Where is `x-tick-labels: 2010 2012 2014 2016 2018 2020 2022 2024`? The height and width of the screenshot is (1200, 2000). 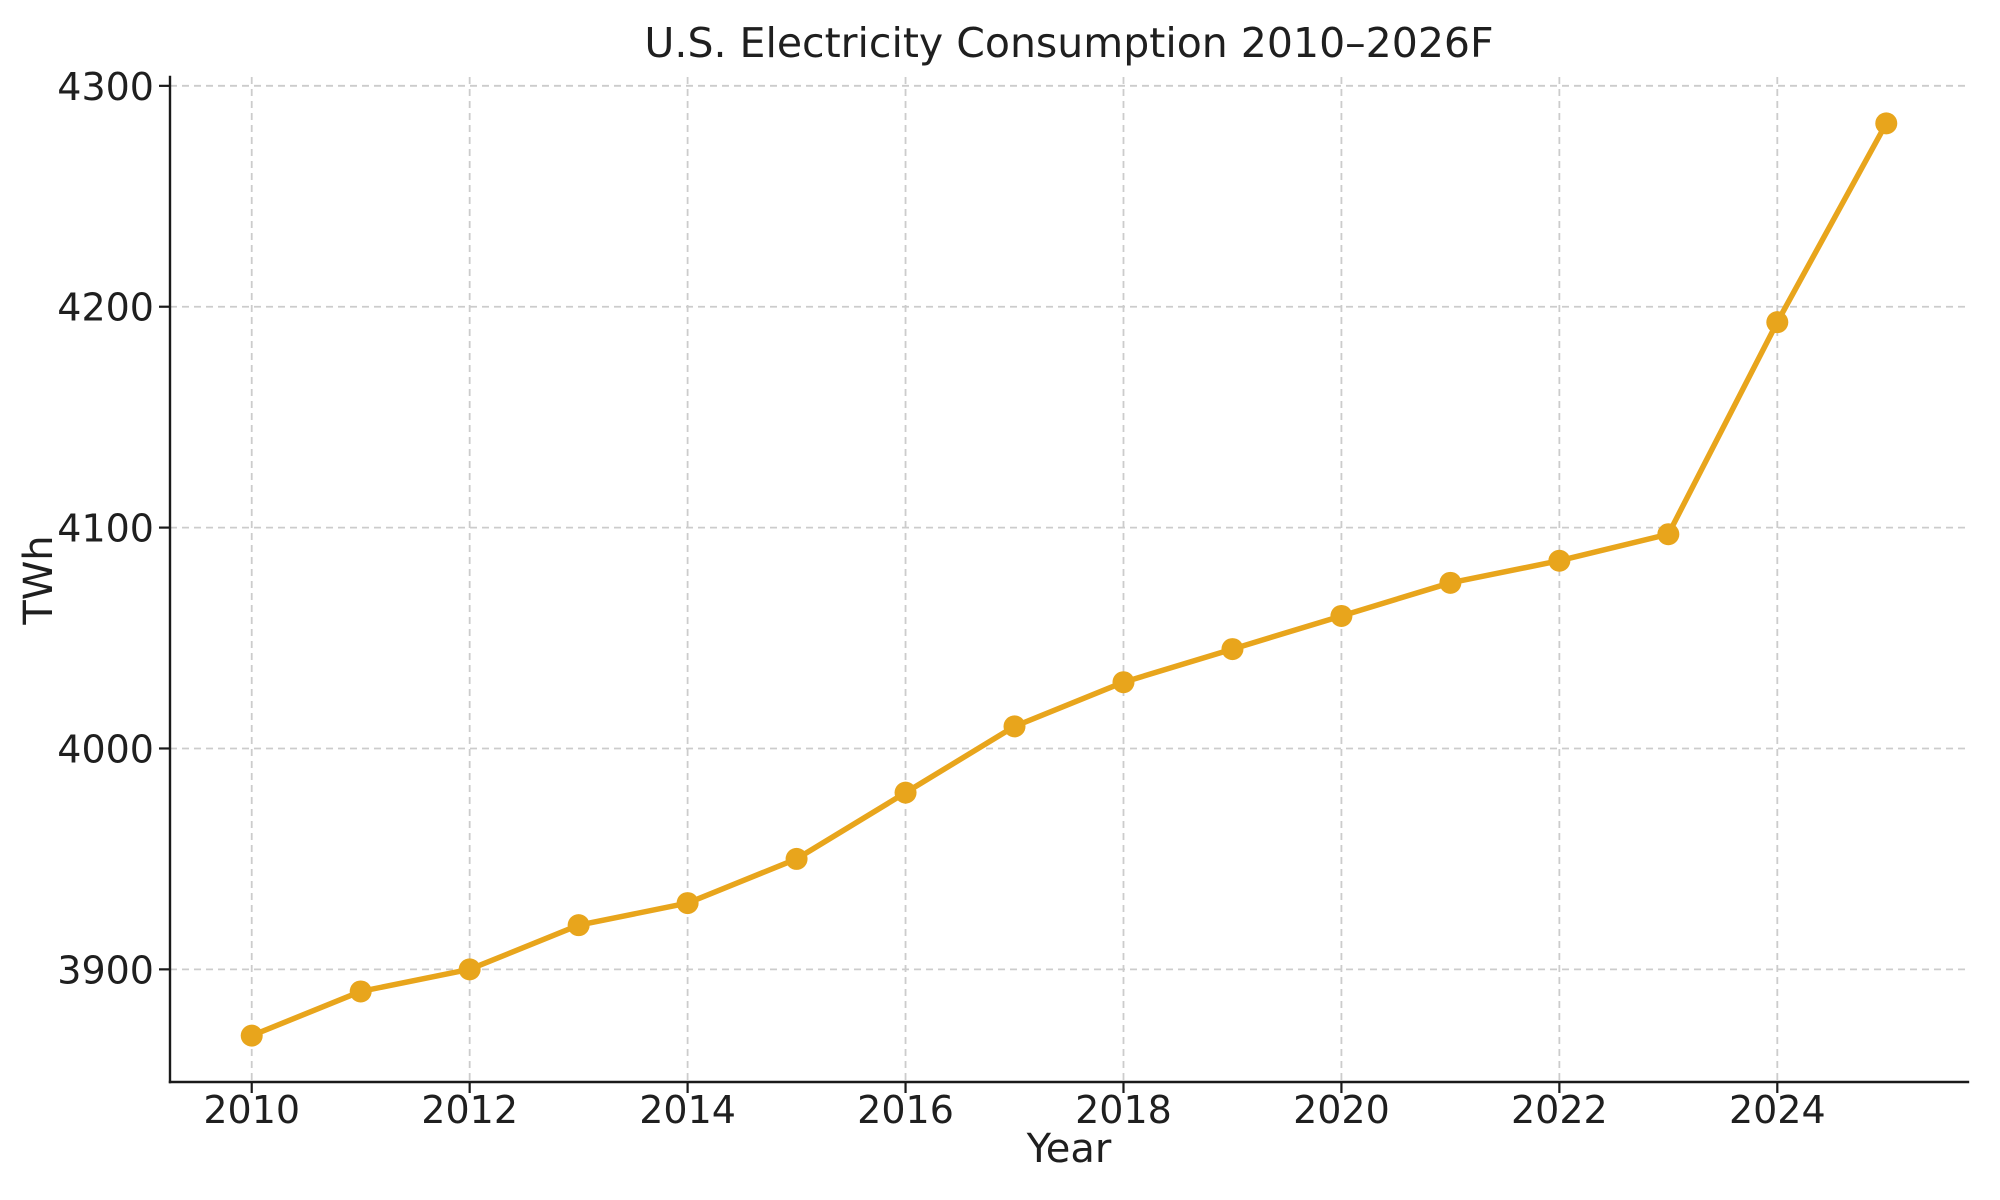
x-tick-labels: 2010 2012 2014 2016 2018 2020 2022 2024 is located at coordinates (1014, 1110).